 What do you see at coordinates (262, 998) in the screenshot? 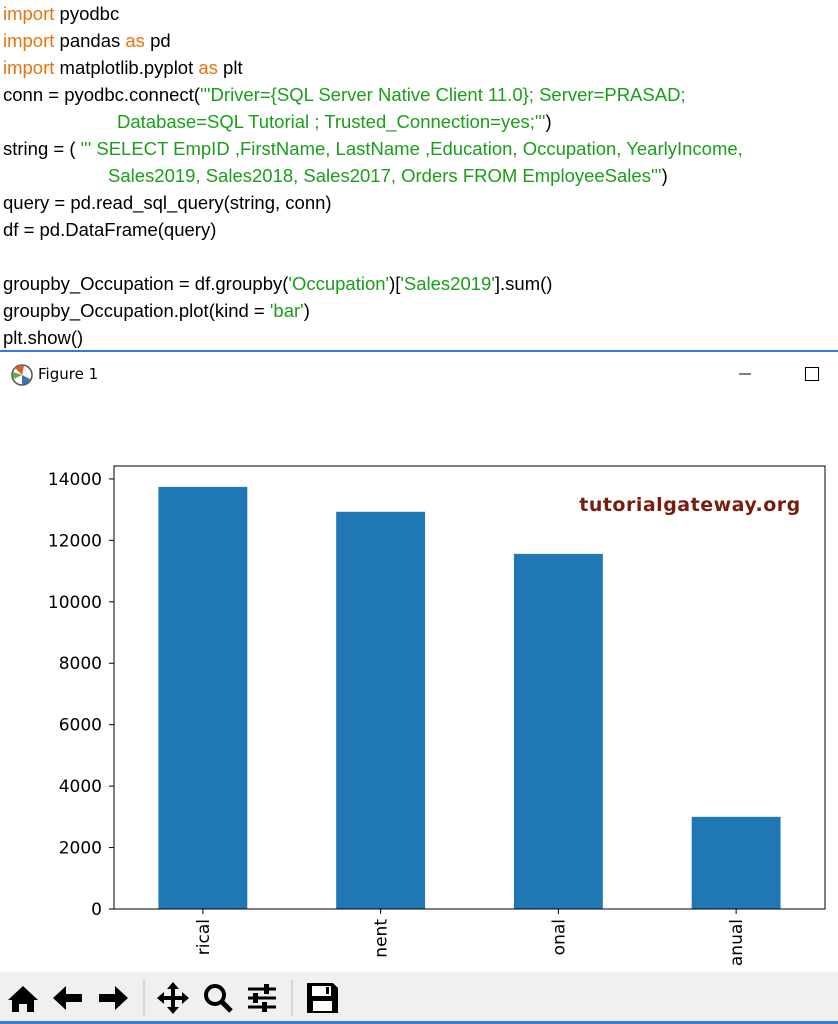
I see `configure-button` at bounding box center [262, 998].